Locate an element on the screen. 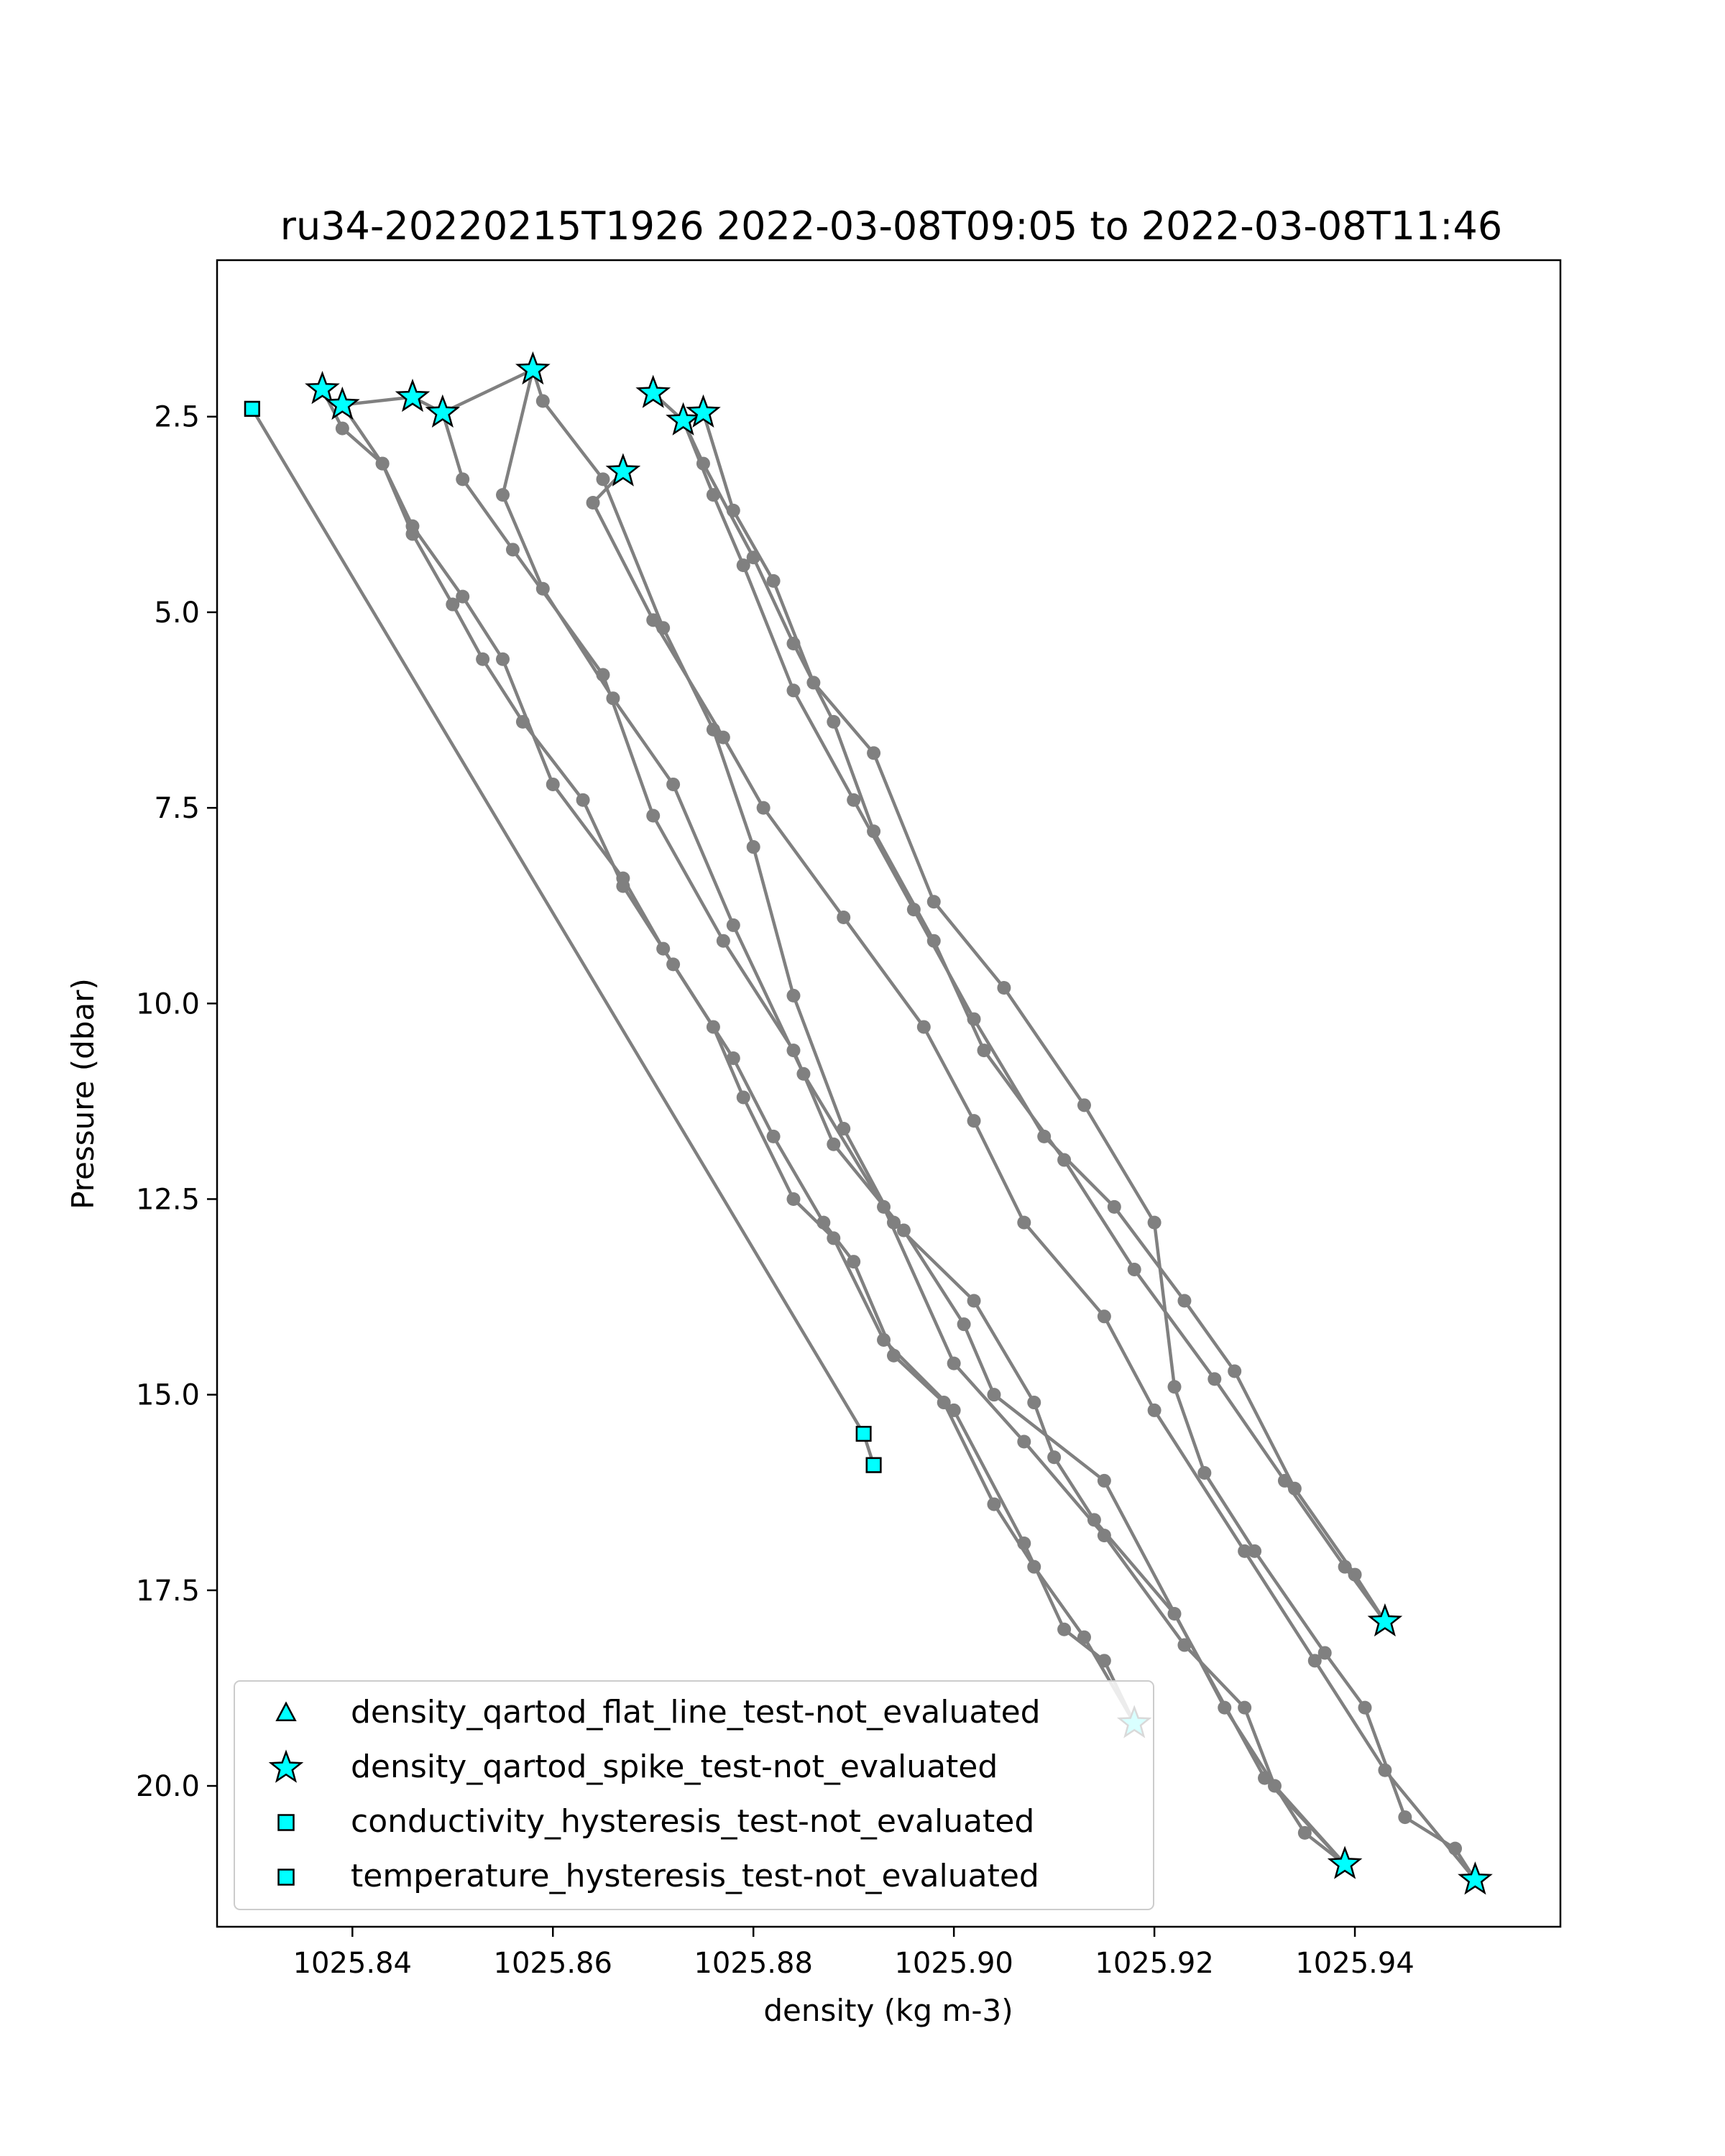  y-tick-label-4: 12.5 is located at coordinates (168, 1199).